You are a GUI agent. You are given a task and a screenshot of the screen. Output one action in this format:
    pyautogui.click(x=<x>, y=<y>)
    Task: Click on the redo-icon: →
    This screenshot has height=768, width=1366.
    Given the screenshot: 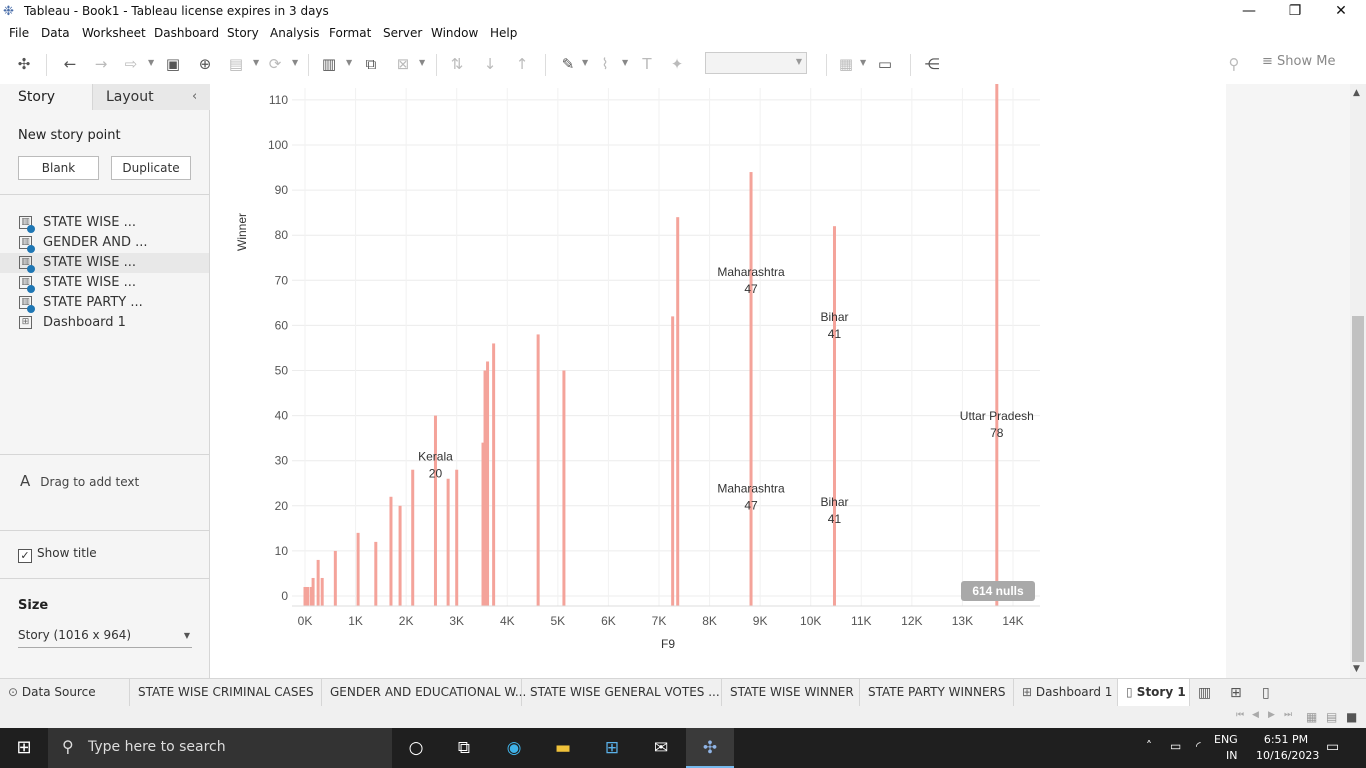 What is the action you would take?
    pyautogui.click(x=101, y=64)
    